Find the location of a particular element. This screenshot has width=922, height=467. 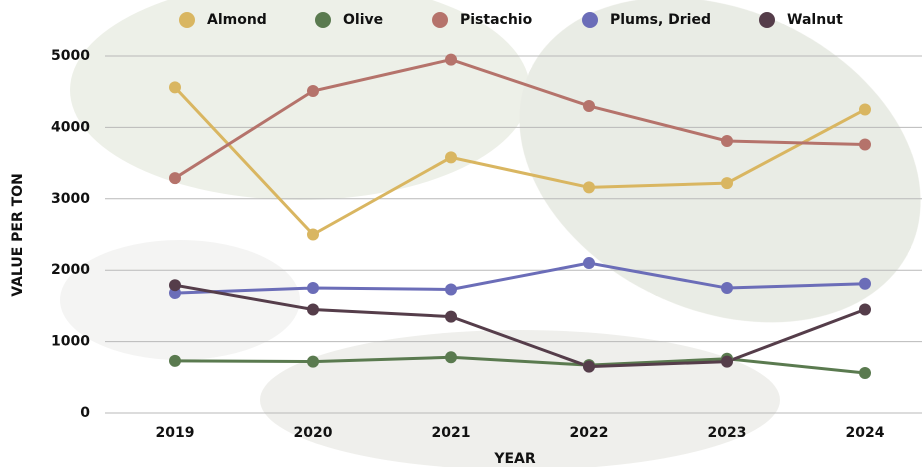

x-tick-label: 2022 is located at coordinates (589, 433).